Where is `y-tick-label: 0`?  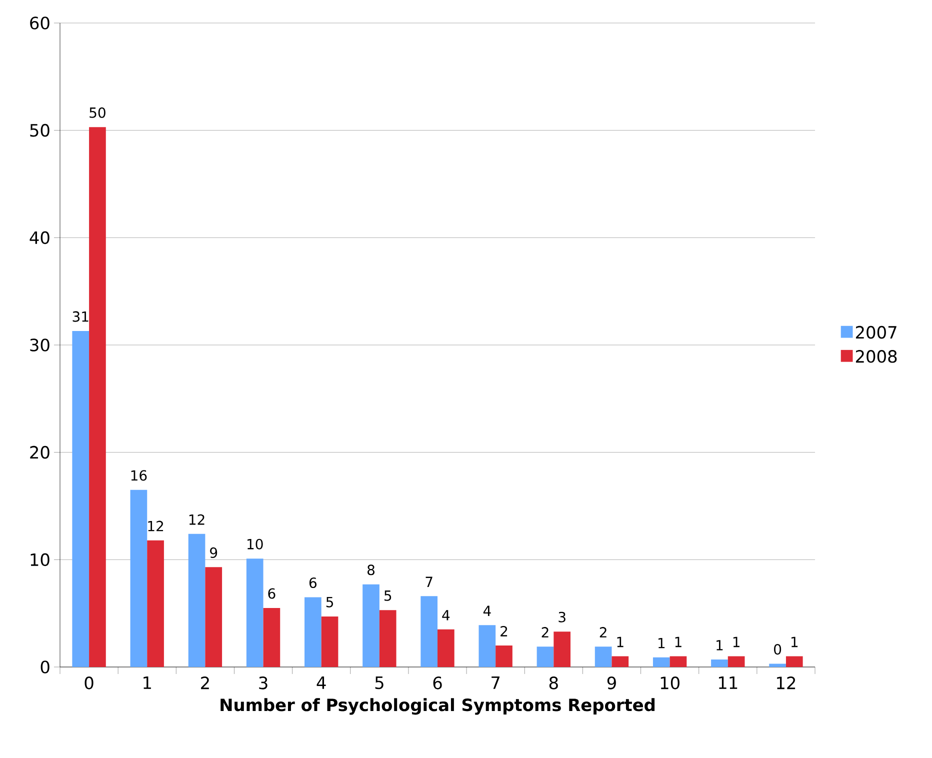
y-tick-label: 0 is located at coordinates (45, 667).